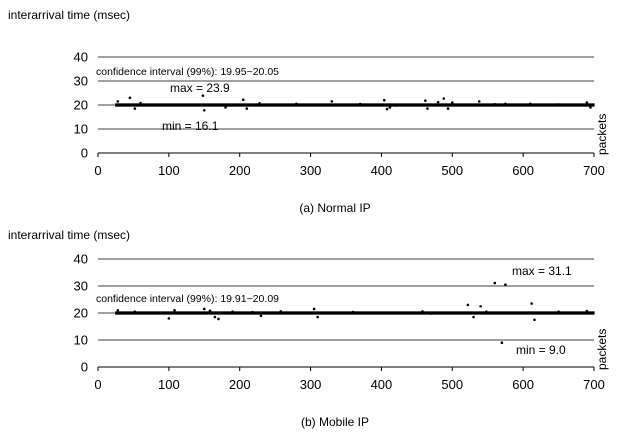  I want to click on confidence-interval-label: confidence interval (99%): 19.91~20.09, so click(187, 299).